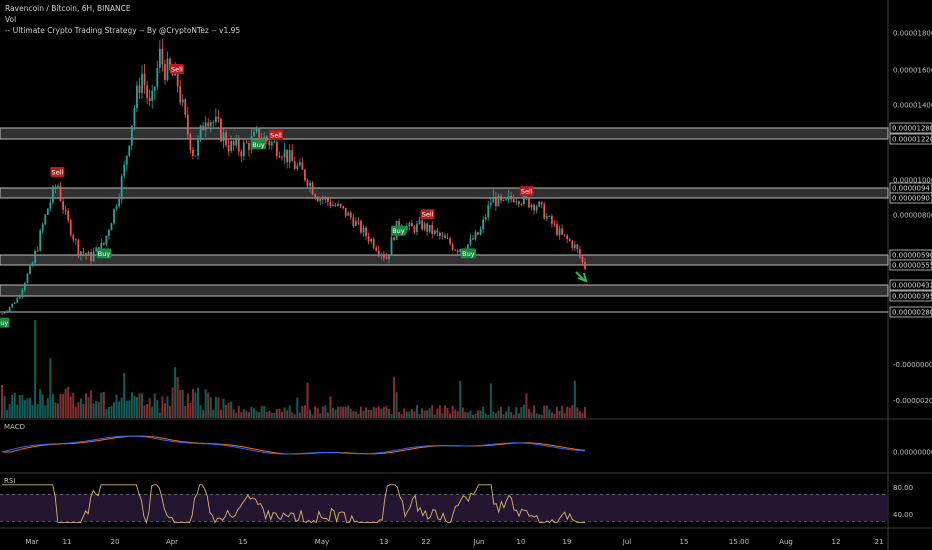  I want to click on zone-price-label: 0.00000280, so click(912, 313).